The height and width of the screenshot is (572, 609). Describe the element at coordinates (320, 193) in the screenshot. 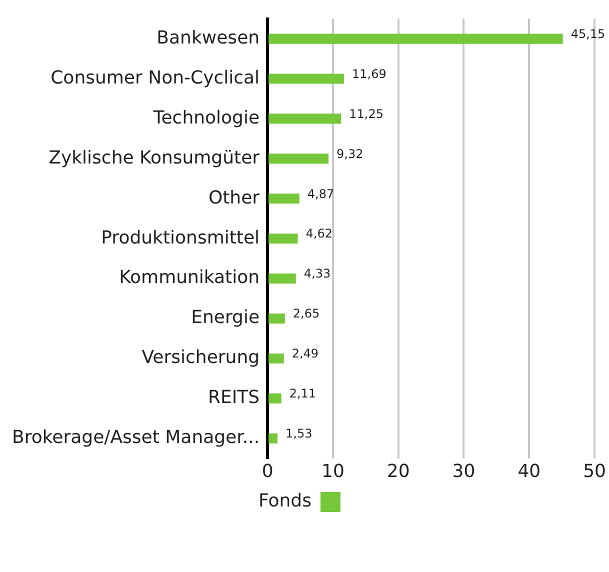

I see `data-label: 4,87` at that location.